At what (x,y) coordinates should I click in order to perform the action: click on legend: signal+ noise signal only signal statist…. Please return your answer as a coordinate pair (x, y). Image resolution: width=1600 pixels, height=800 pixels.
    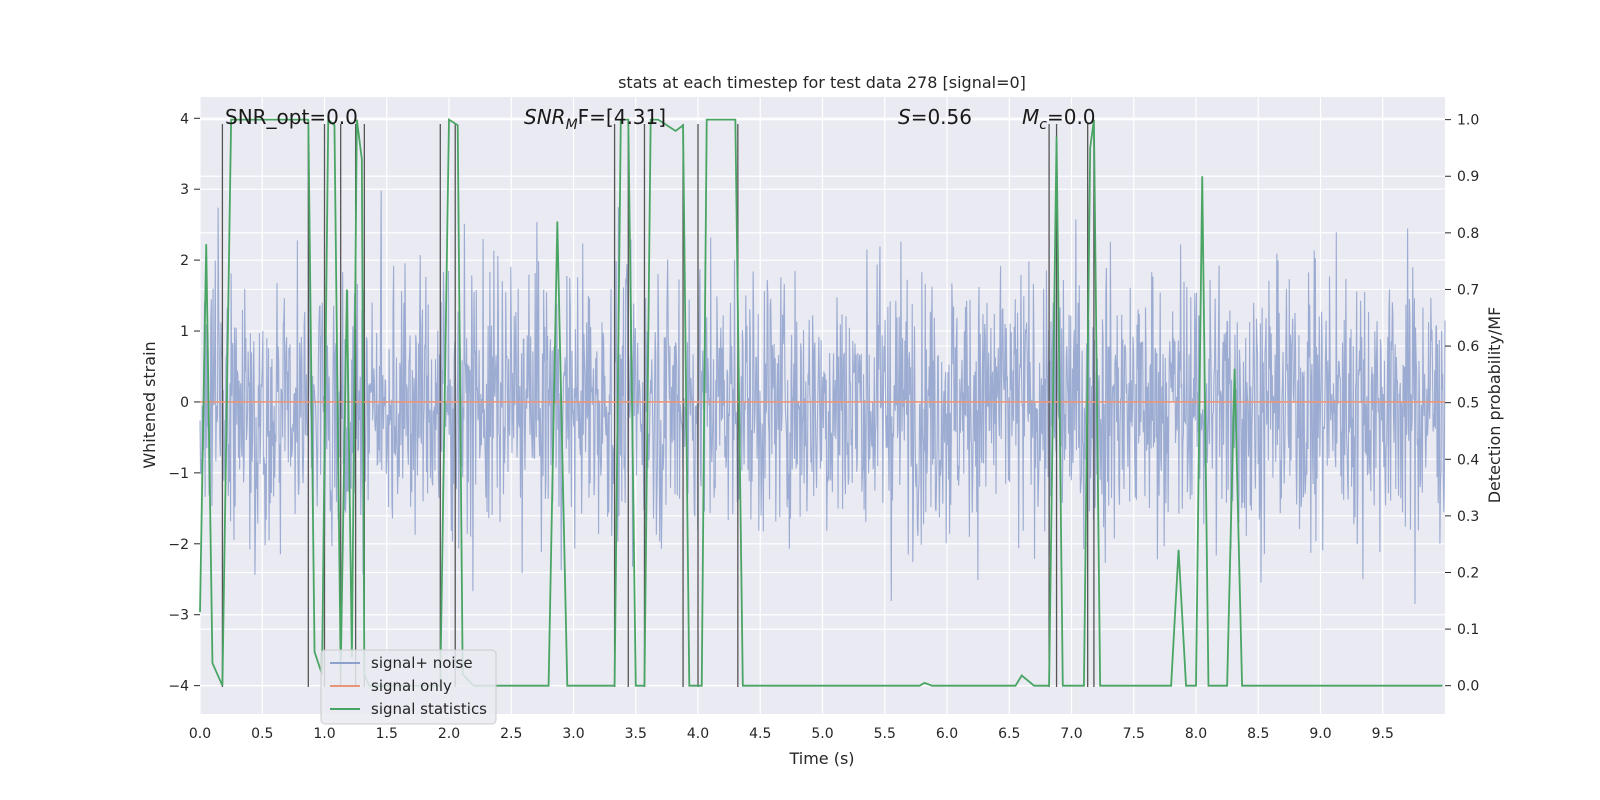
    Looking at the image, I should click on (408, 687).